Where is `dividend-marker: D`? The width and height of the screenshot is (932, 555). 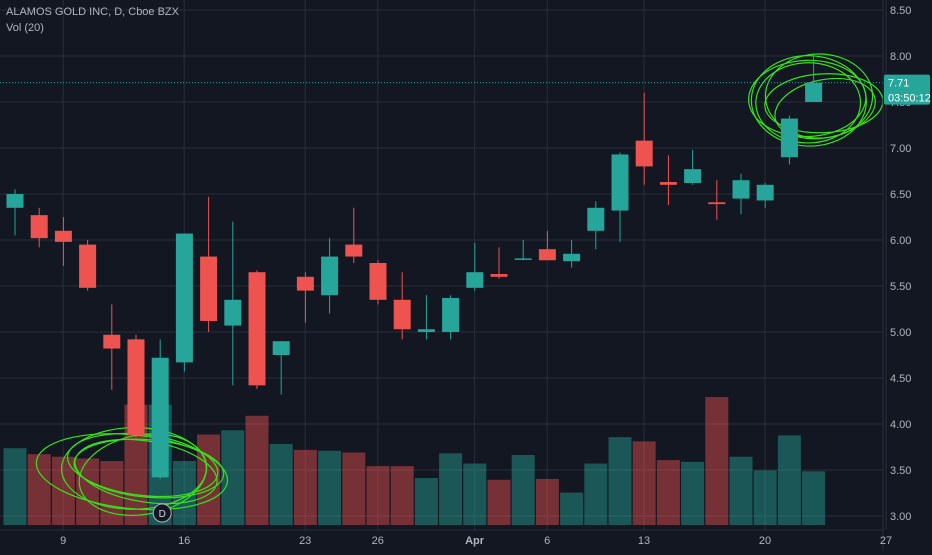
dividend-marker: D is located at coordinates (162, 513).